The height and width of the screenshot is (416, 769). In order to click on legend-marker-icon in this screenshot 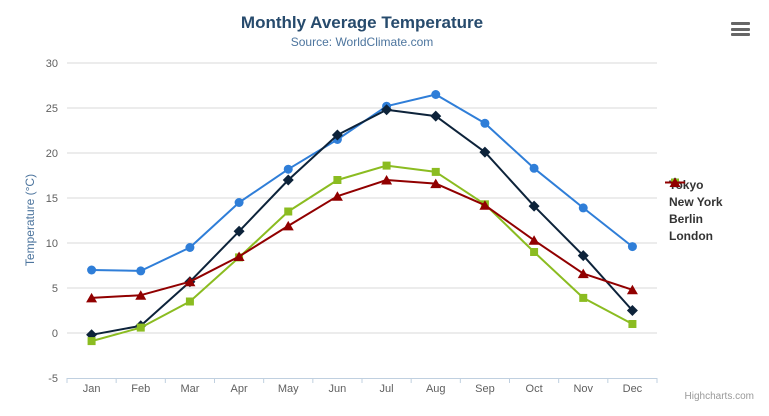, I will do `click(675, 182)`.